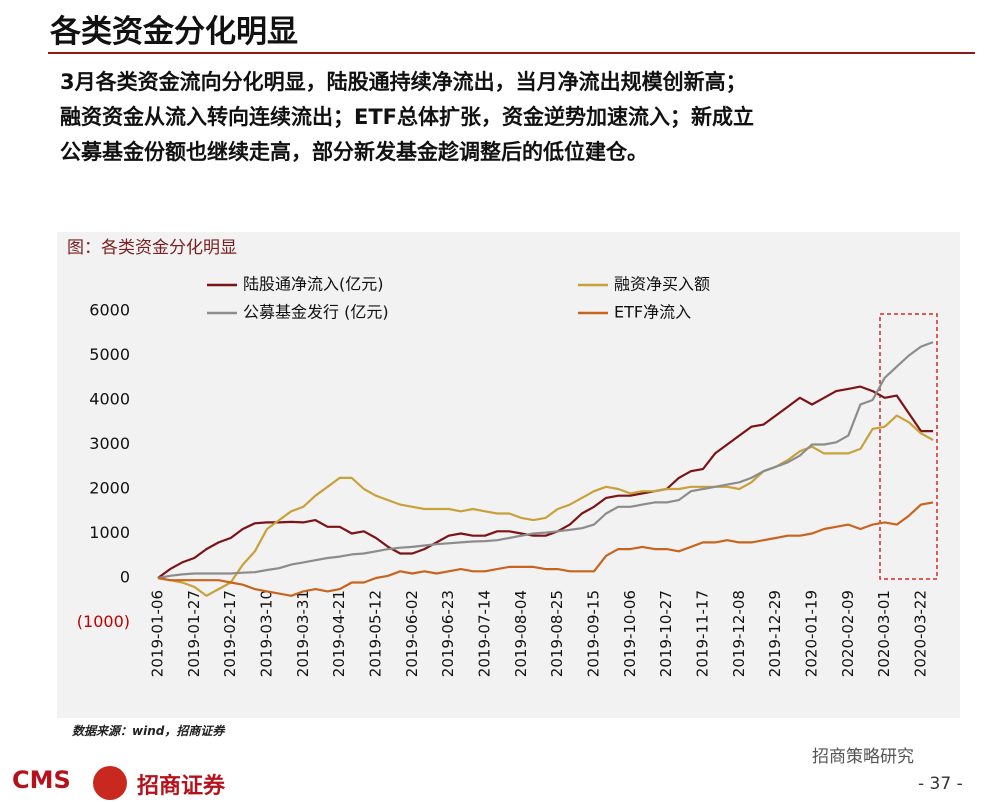  Describe the element at coordinates (557, 633) in the screenshot. I see `x-tick-label: 2019-08-25` at that location.